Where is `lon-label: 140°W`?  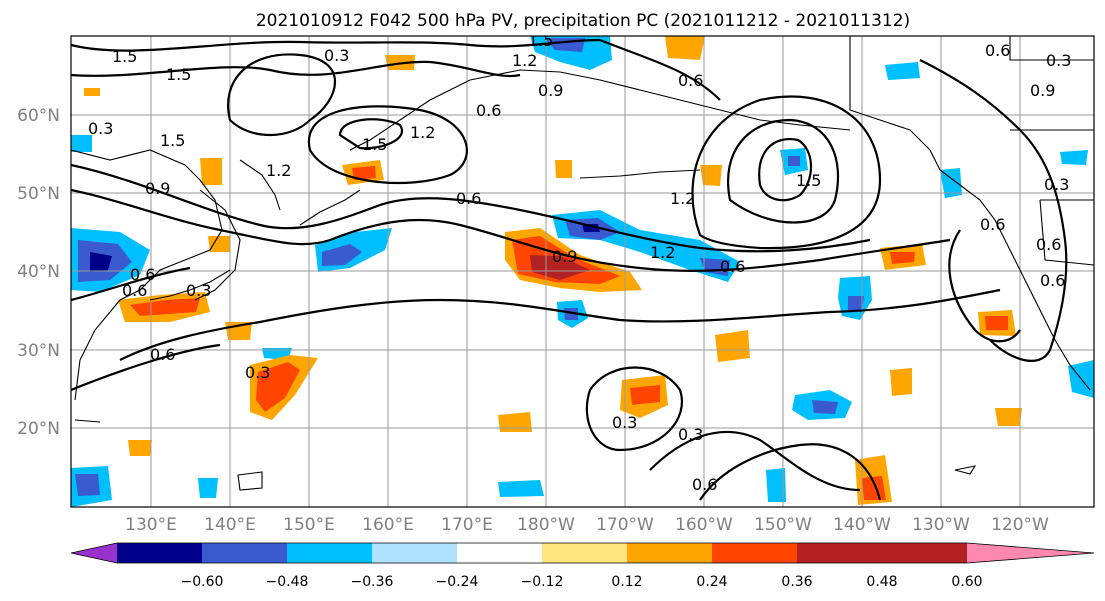 lon-label: 140°W is located at coordinates (862, 525).